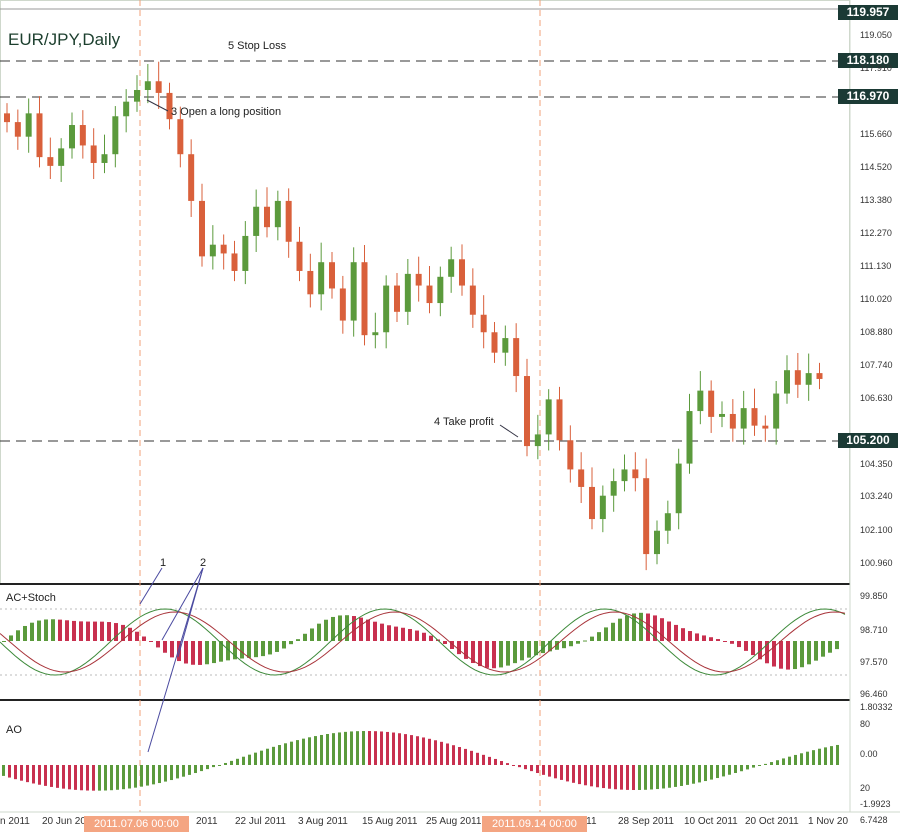  Describe the element at coordinates (876, 331) in the screenshot. I see `price-tick-label: 108.880` at that location.